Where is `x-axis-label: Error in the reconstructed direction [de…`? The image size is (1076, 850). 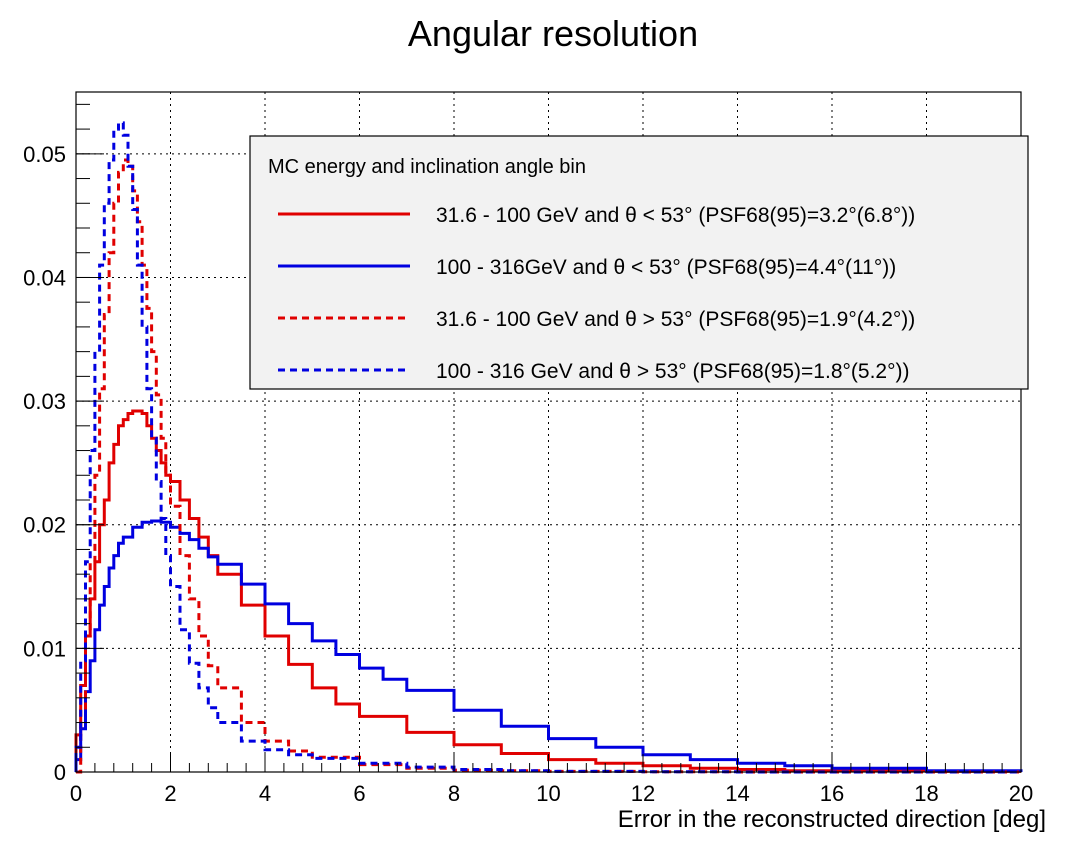
x-axis-label: Error in the reconstructed direction [de… is located at coordinates (832, 819).